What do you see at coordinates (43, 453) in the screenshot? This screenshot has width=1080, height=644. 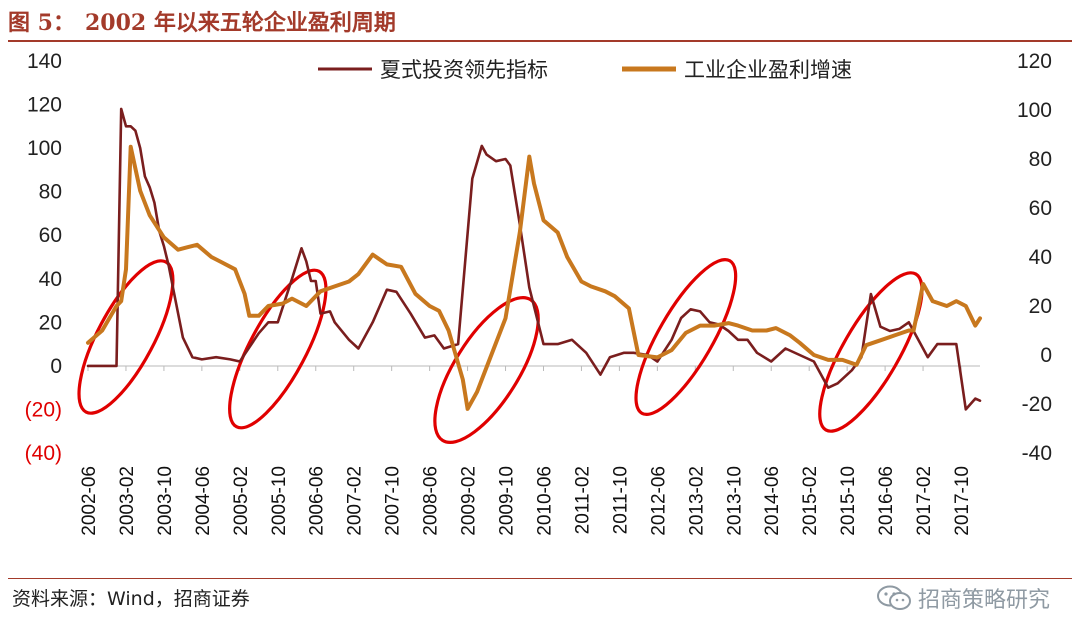 I see `left-axis-tick-label: (40)` at bounding box center [43, 453].